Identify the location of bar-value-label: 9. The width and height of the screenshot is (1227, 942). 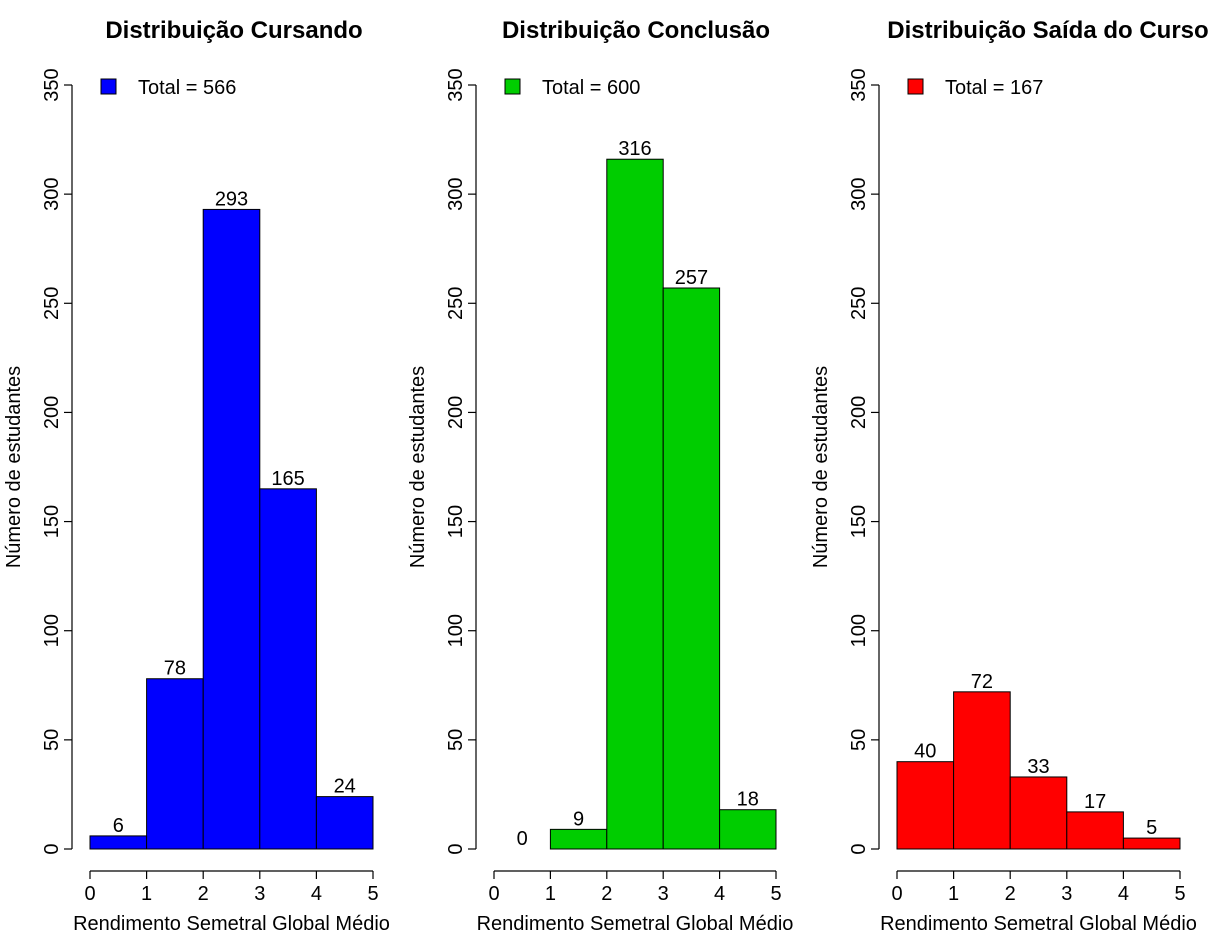
(578, 819).